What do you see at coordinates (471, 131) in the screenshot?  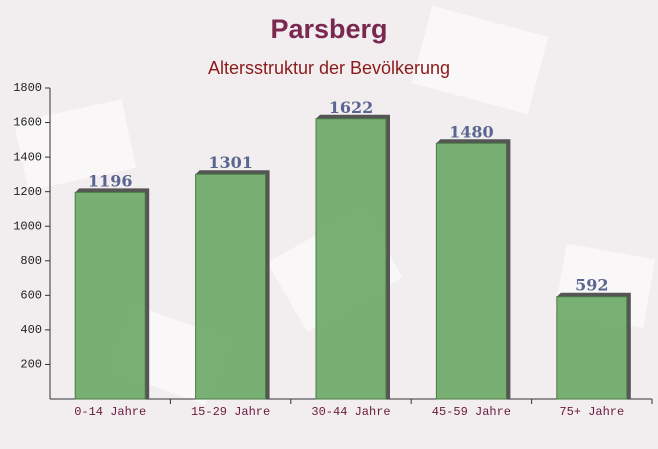 I see `value-label: 1480` at bounding box center [471, 131].